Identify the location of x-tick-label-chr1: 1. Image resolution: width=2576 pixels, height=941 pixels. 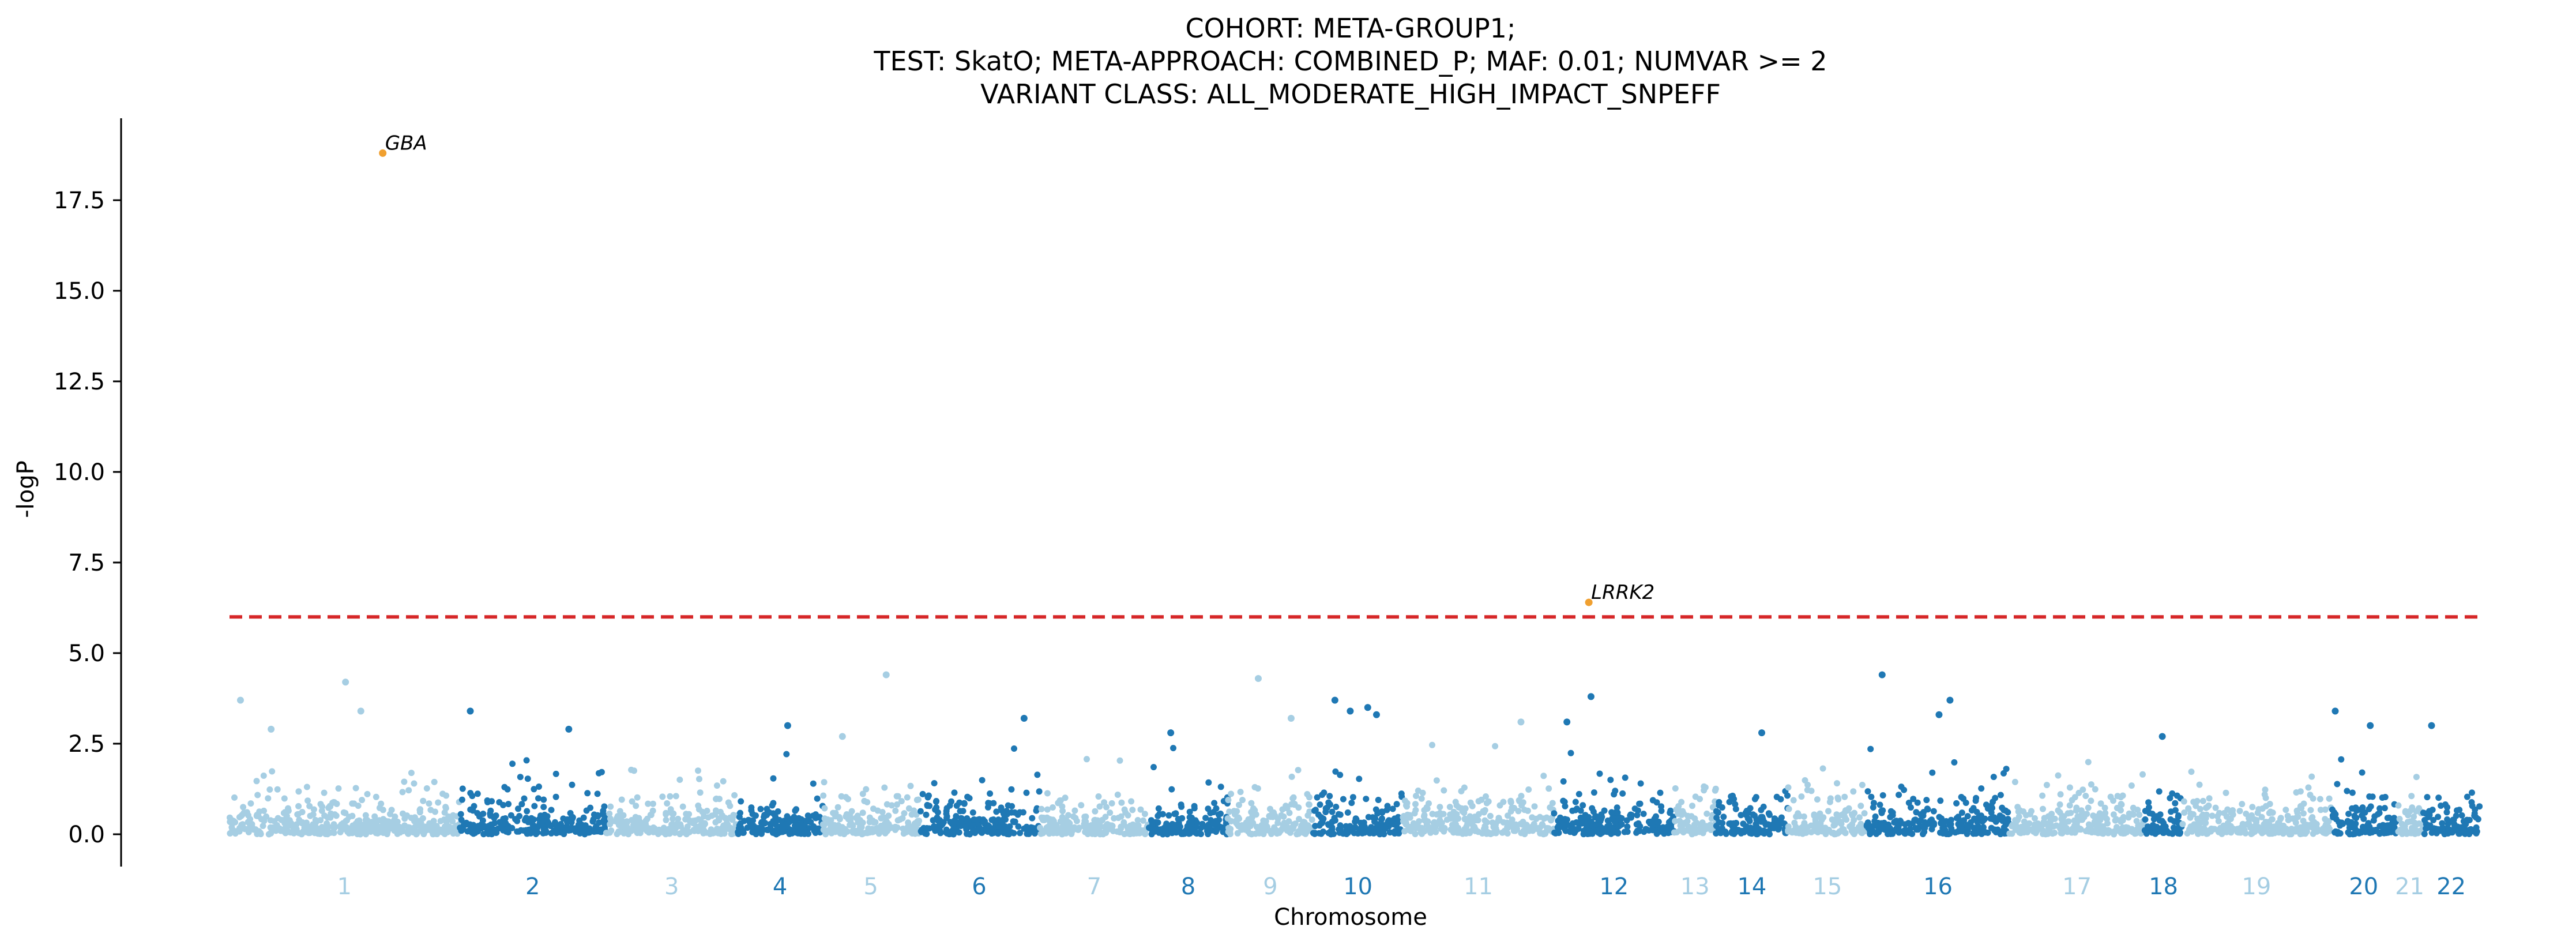
(344, 886).